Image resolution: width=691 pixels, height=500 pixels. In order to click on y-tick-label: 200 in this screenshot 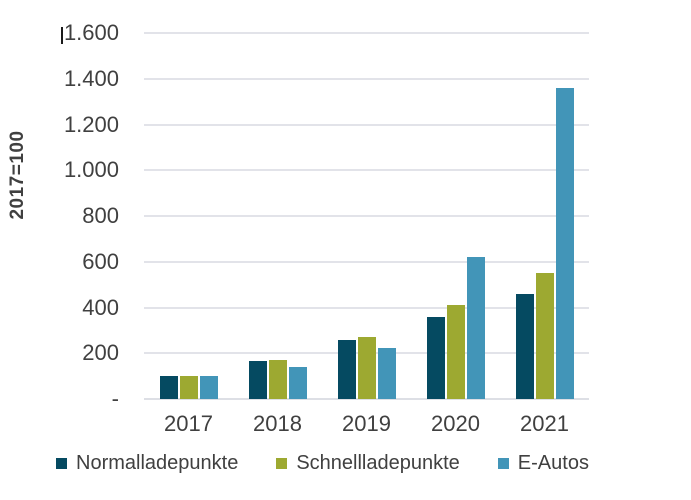, I will do `click(100, 353)`.